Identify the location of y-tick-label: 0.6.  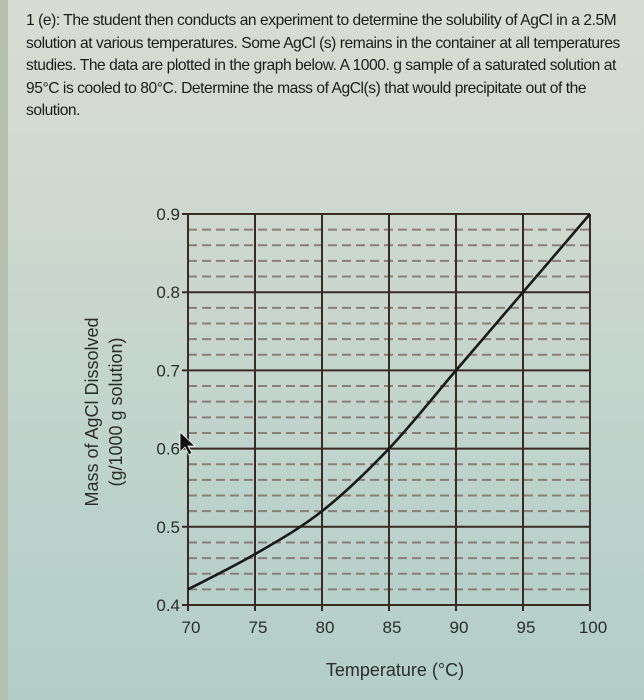
(168, 449).